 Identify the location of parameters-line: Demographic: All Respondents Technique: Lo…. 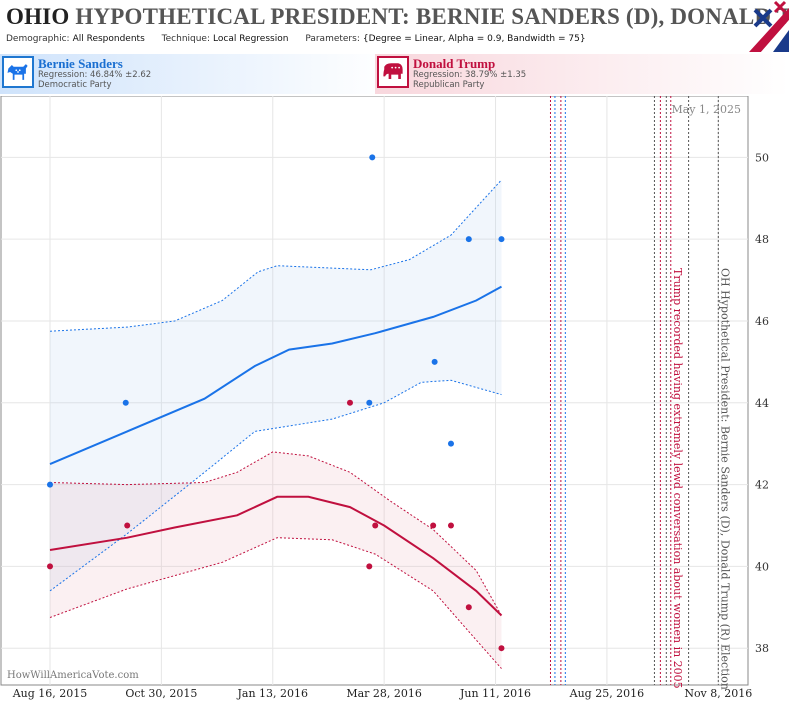
(303, 39).